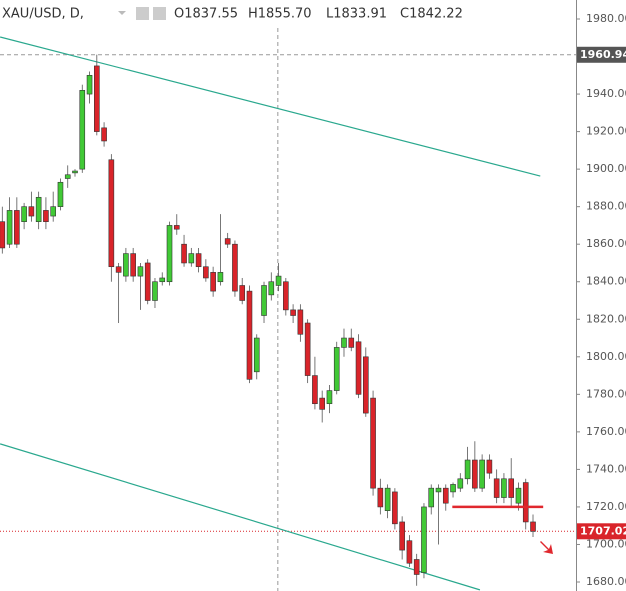 This screenshot has width=626, height=591. I want to click on last-price-tag, so click(601, 531).